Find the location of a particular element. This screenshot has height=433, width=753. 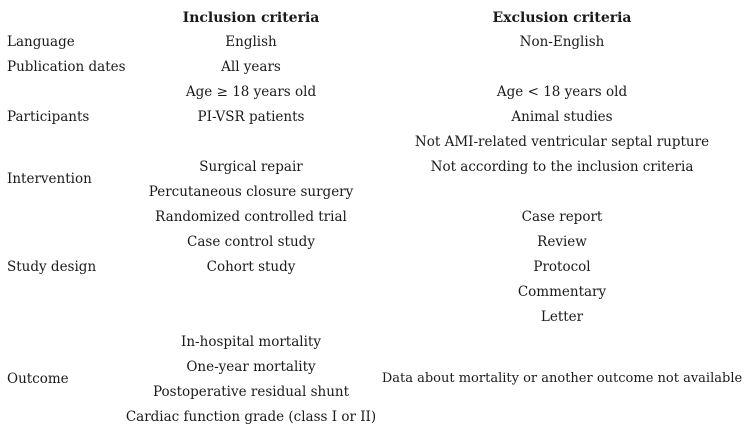

inclusion-cell: Postoperative residual shunt is located at coordinates (251, 392).